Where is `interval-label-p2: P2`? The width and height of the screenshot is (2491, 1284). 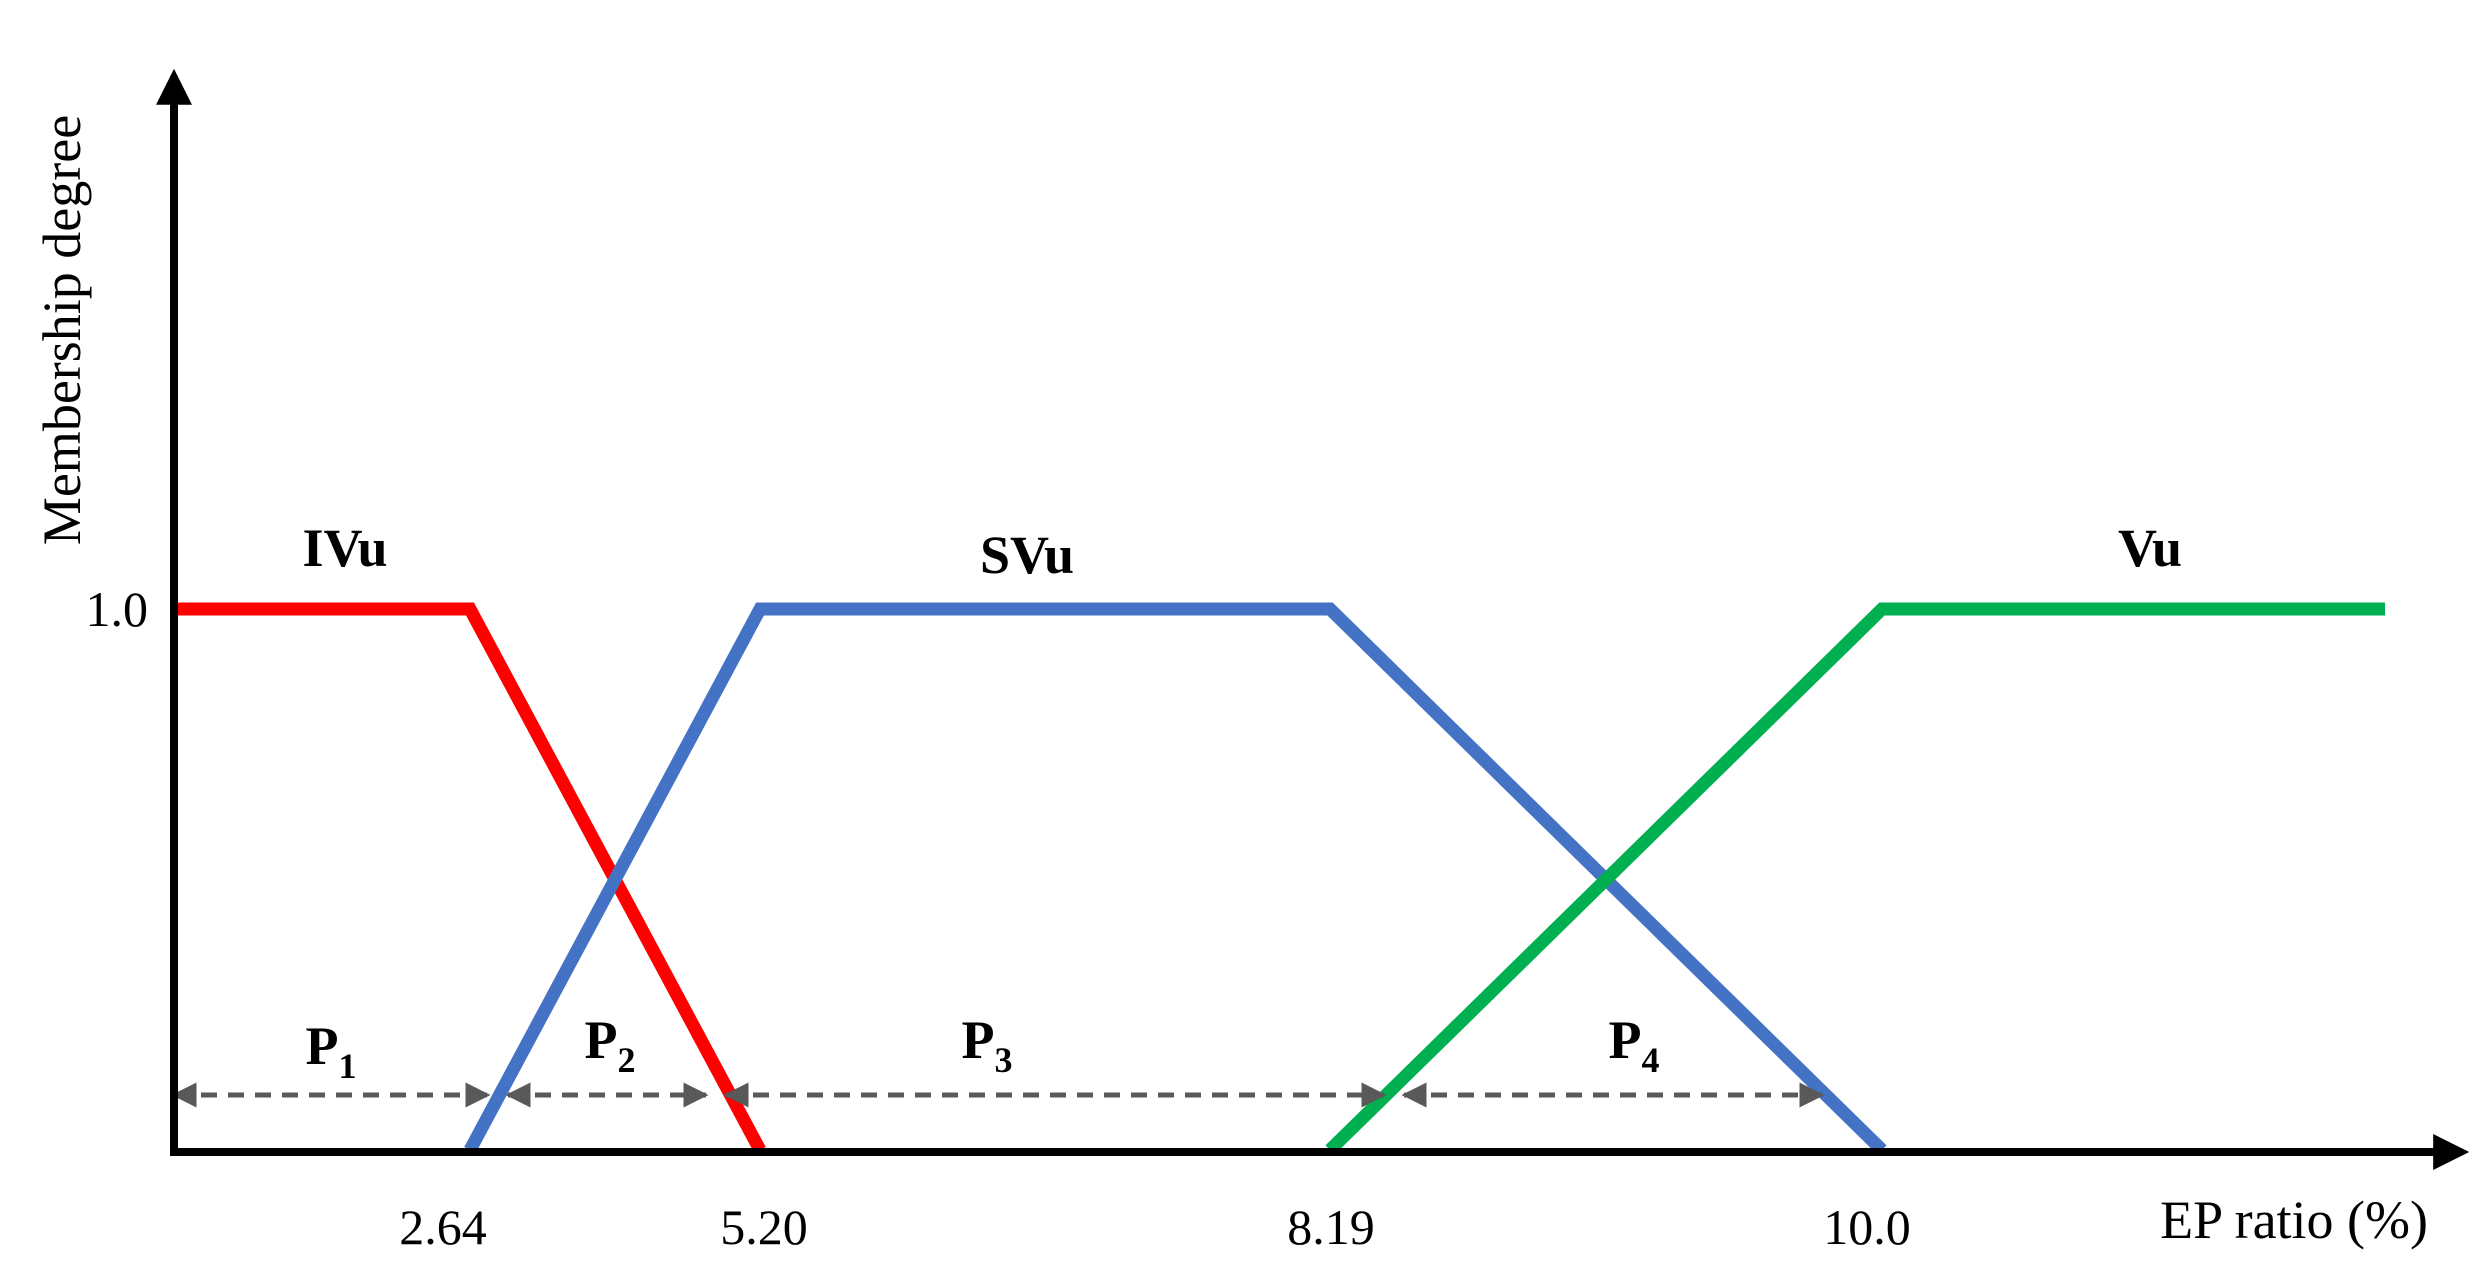
interval-label-p2: P2 is located at coordinates (610, 1045).